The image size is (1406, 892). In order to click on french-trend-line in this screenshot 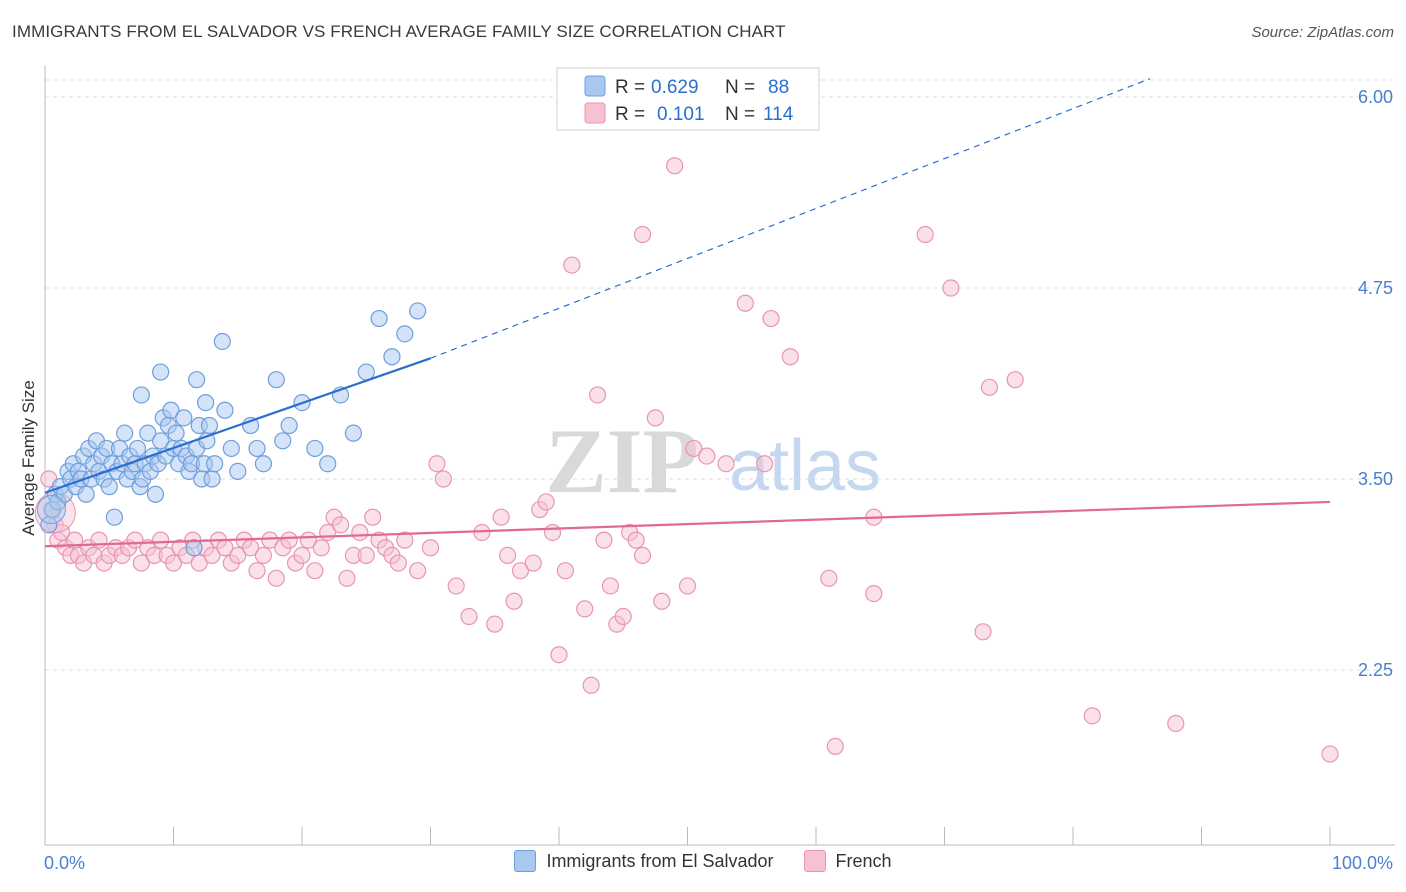, I will do `click(687, 524)`.